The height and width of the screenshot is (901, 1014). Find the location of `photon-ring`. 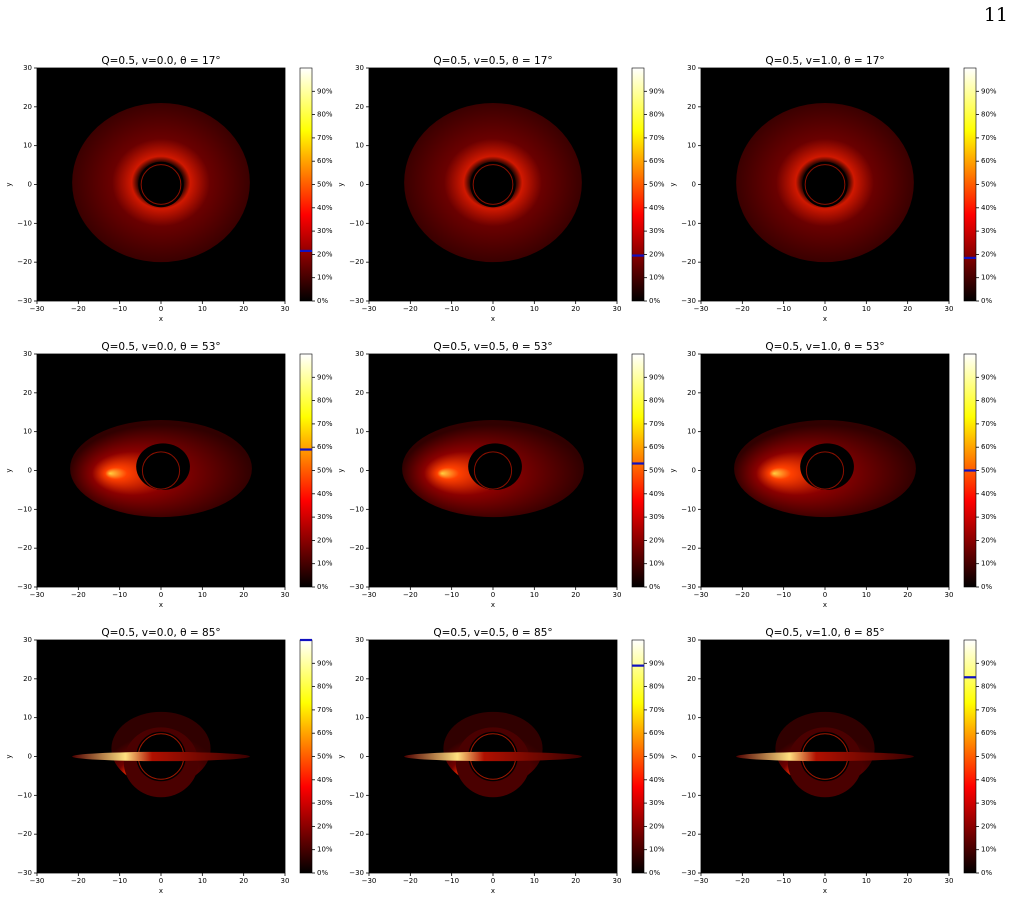

photon-ring is located at coordinates (825, 184).